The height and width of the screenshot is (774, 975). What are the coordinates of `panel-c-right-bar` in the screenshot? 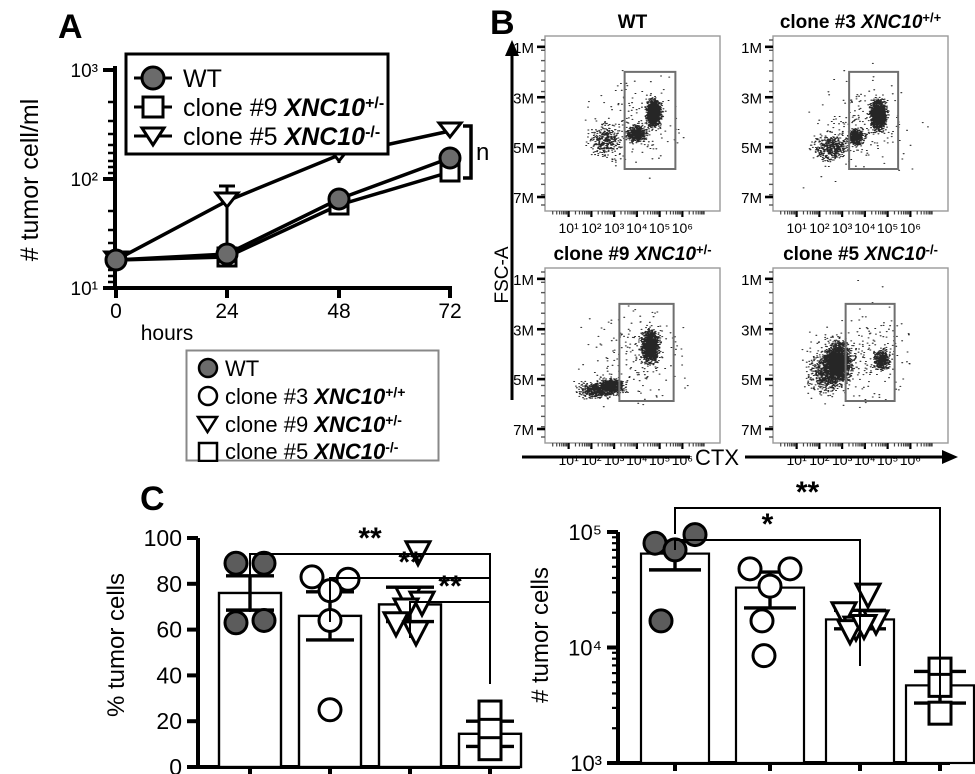 It's located at (675, 658).